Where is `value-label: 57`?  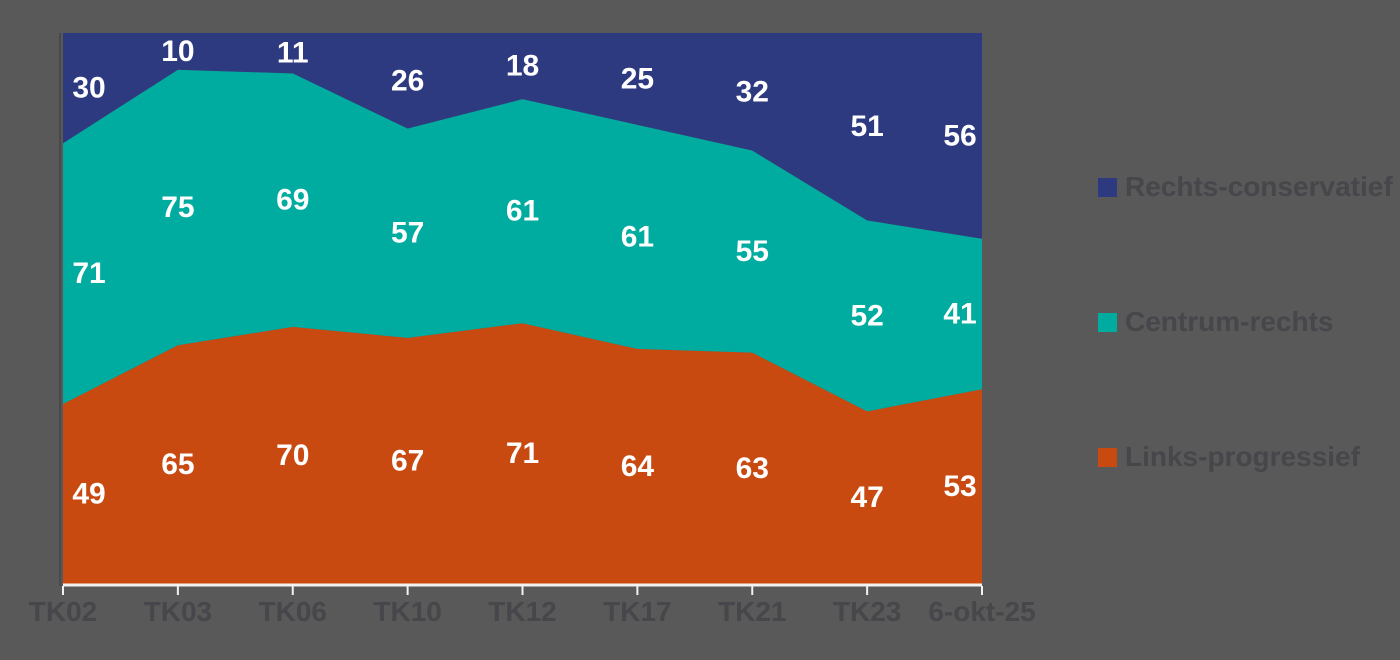 value-label: 57 is located at coordinates (407, 233).